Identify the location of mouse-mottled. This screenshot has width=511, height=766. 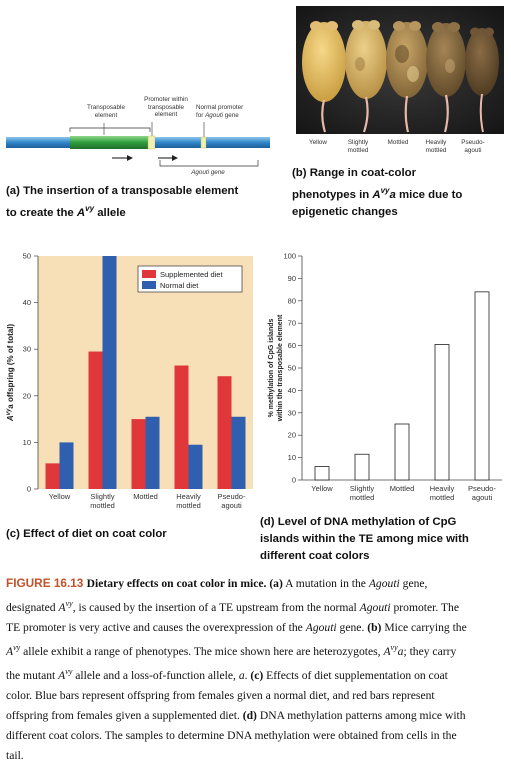
(407, 77).